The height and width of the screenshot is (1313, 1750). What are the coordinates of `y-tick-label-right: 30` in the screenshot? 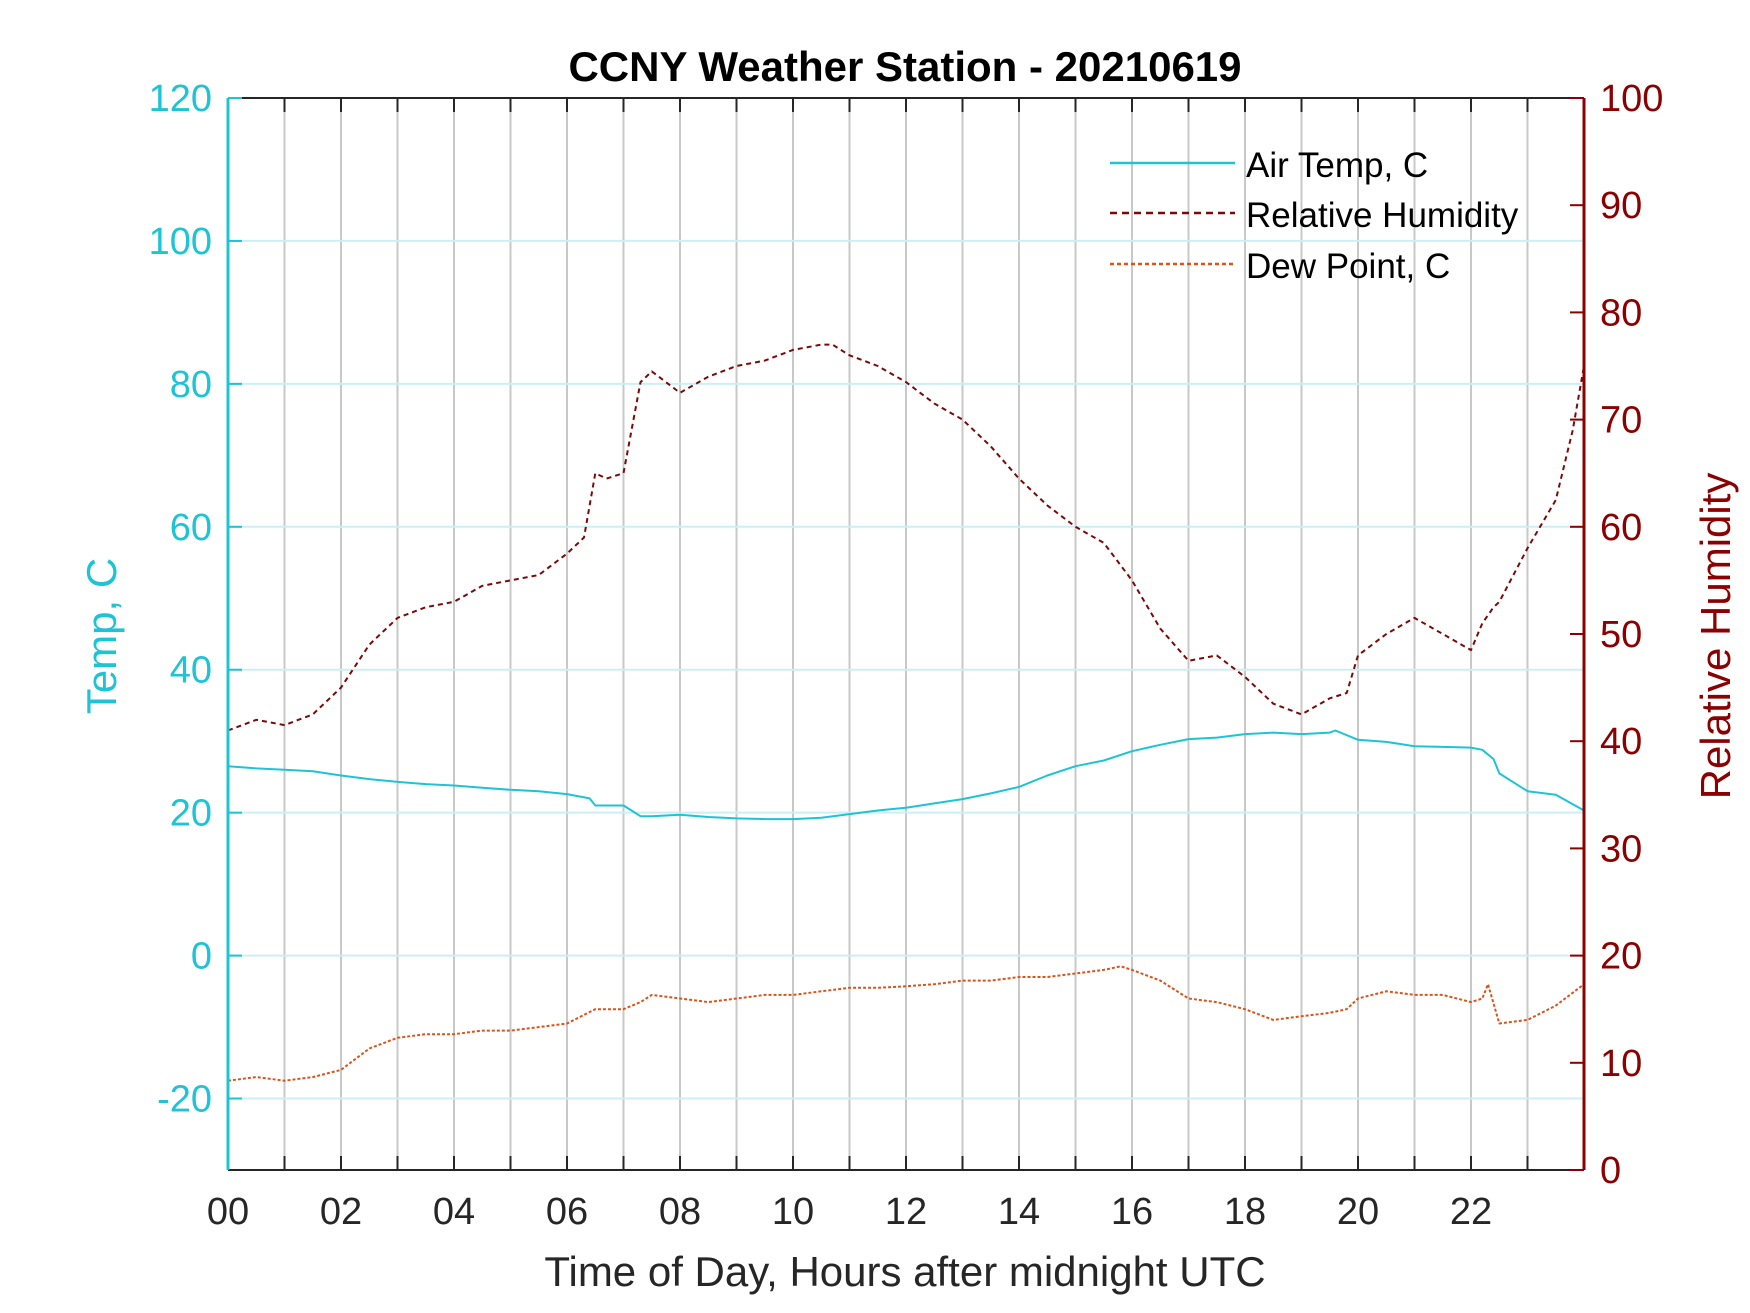 It's located at (1621, 849).